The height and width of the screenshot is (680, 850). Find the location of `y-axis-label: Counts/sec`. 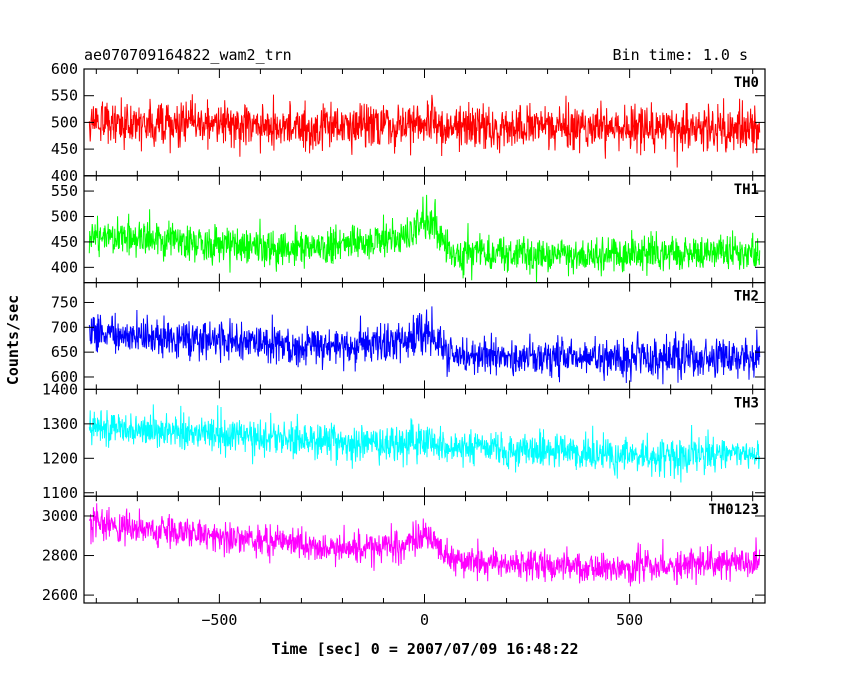

y-axis-label: Counts/sec is located at coordinates (13, 340).